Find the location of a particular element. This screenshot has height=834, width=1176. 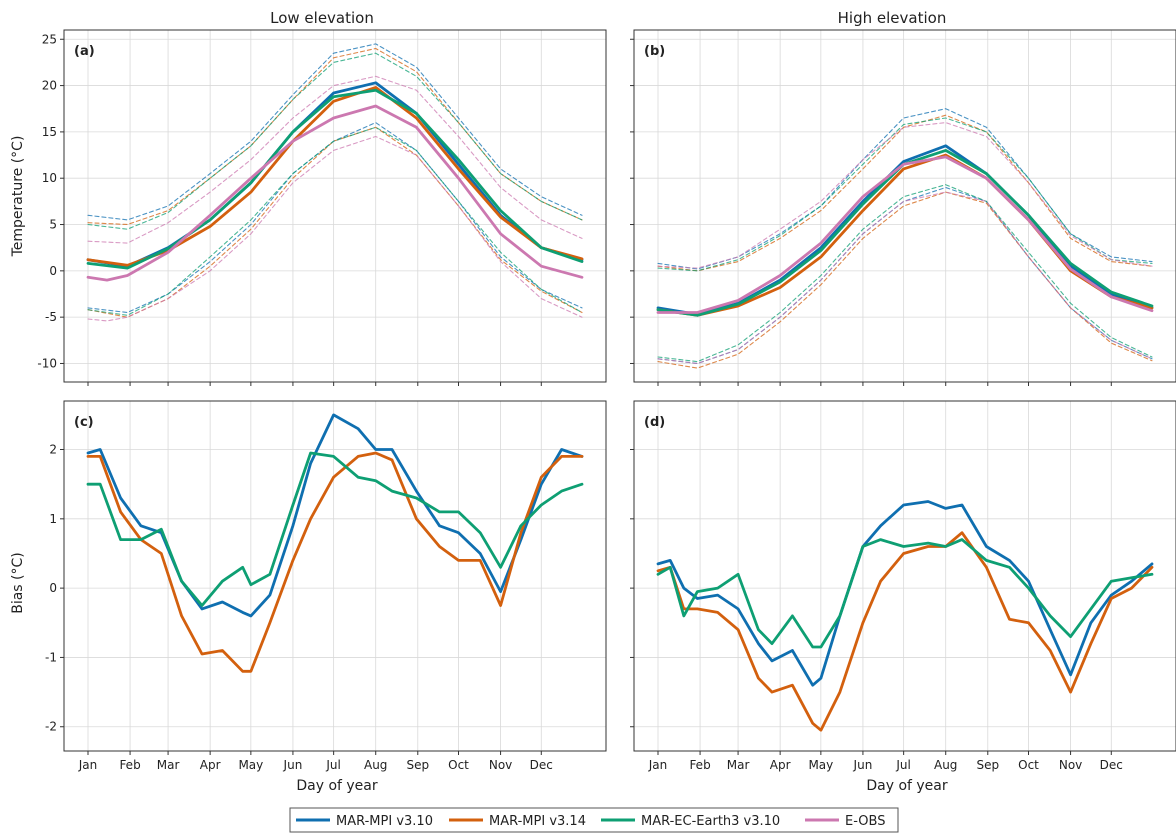

y-tick-label: 10 is located at coordinates (49, 178).